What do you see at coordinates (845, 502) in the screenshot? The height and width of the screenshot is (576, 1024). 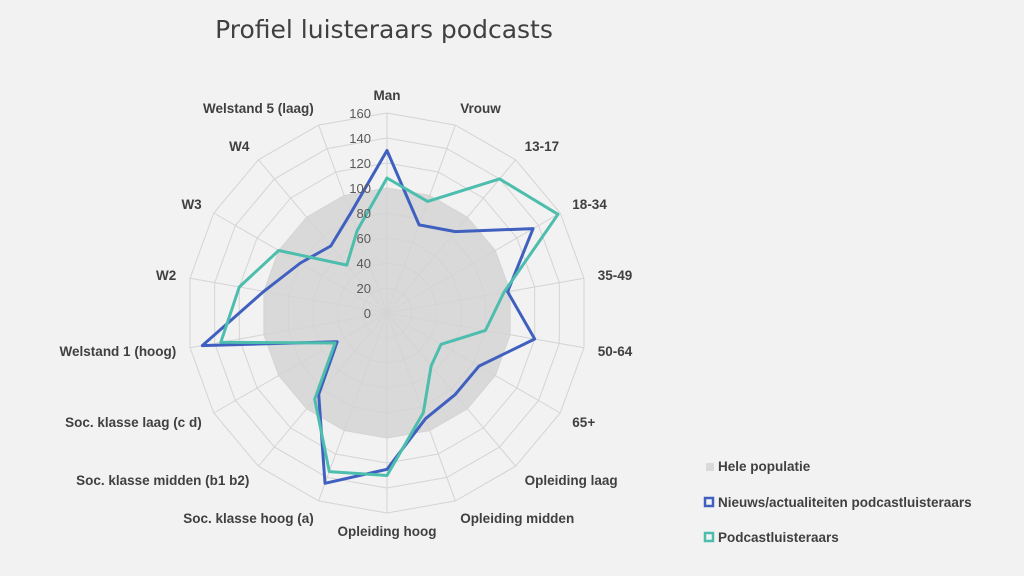 I see `legend-label-nieuws: Nieuws/actualiteiten podcastluisteraars` at bounding box center [845, 502].